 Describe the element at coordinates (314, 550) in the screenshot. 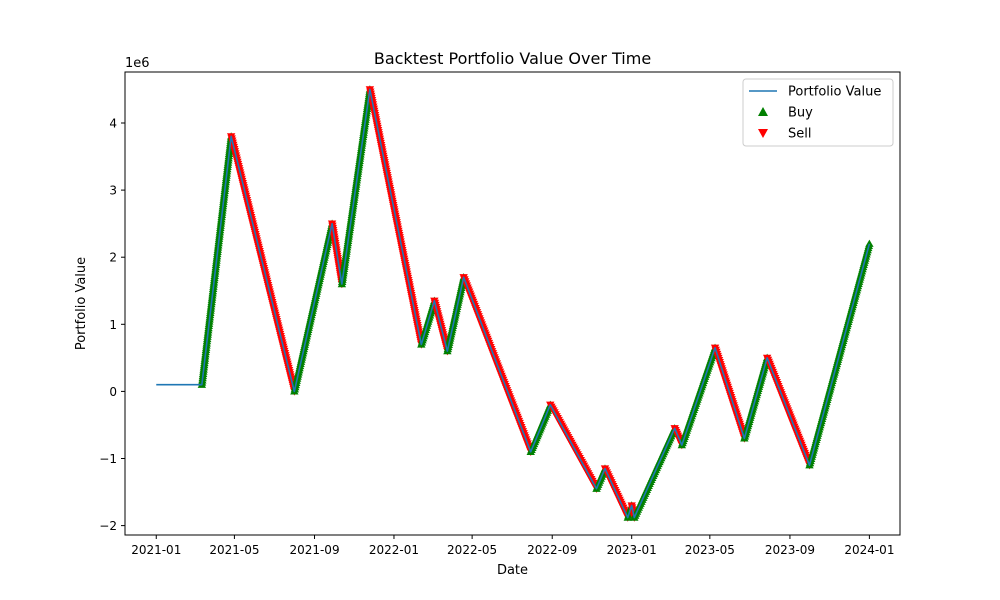

I see `x-tick-label-2: 2021-09` at that location.